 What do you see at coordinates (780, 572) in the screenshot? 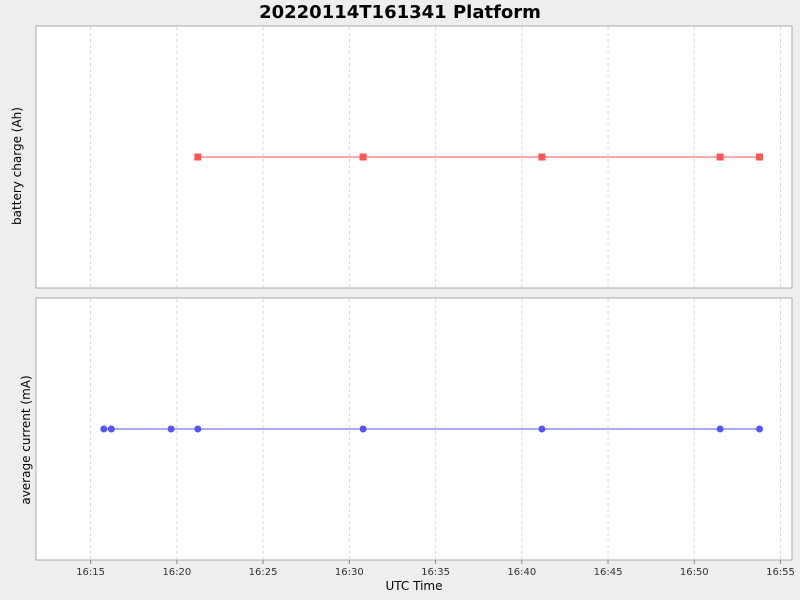
I see `x-tick-label: 16:55` at bounding box center [780, 572].